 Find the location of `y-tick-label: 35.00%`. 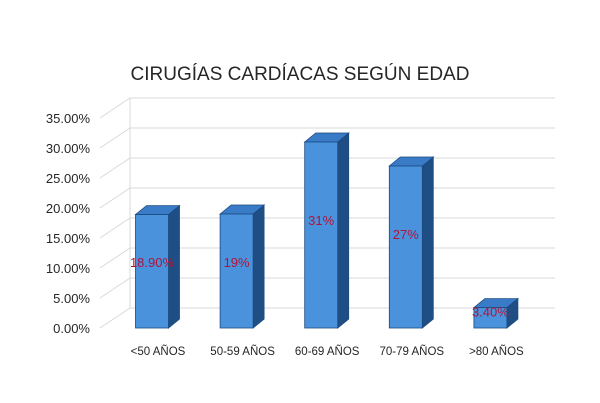

y-tick-label: 35.00% is located at coordinates (68, 118).